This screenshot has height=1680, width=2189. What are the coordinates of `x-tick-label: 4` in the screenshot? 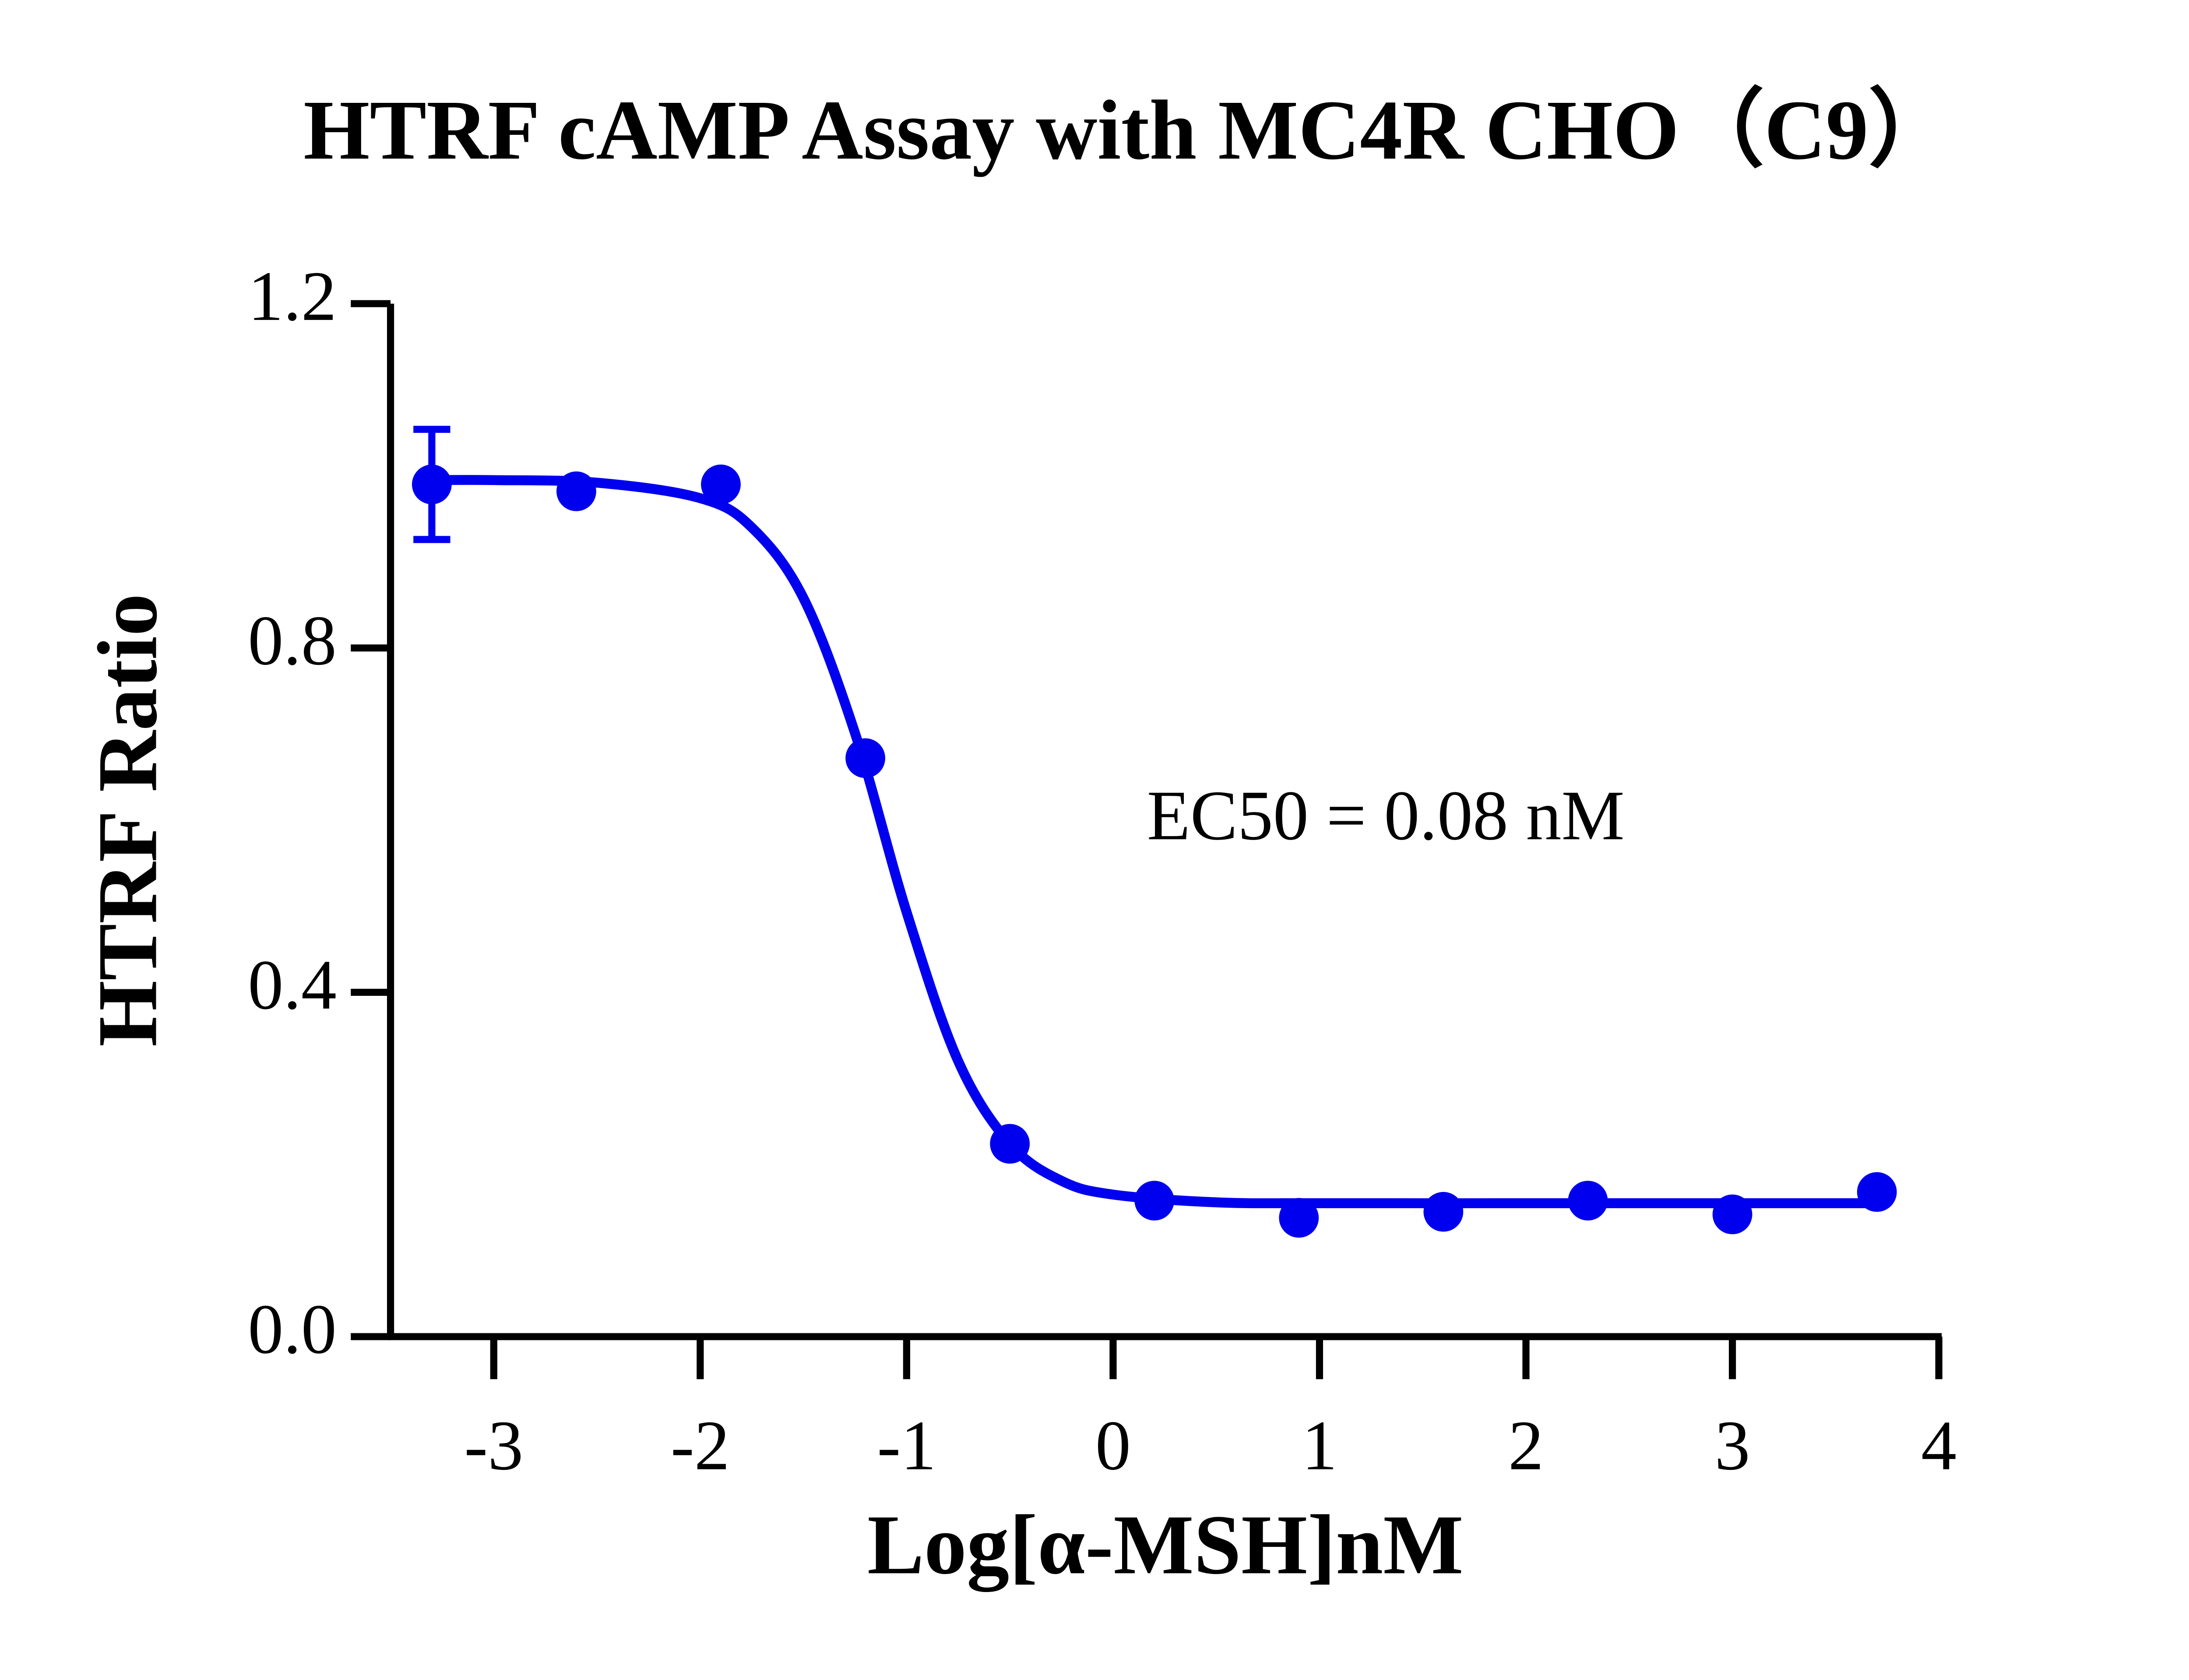 It's located at (1939, 1446).